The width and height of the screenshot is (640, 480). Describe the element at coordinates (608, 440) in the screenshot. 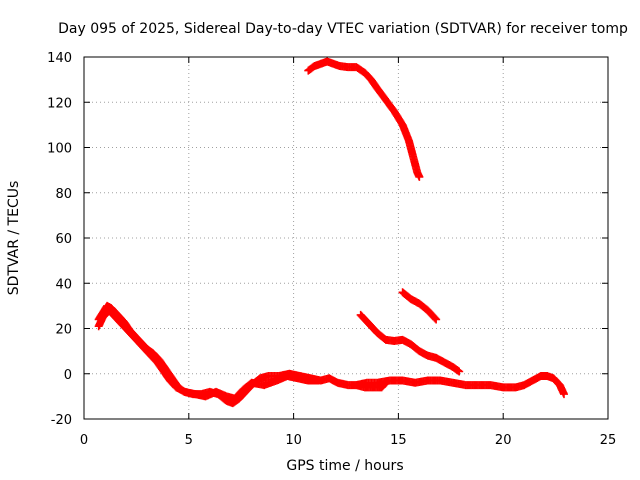

I see `x-tick-label: 25` at that location.